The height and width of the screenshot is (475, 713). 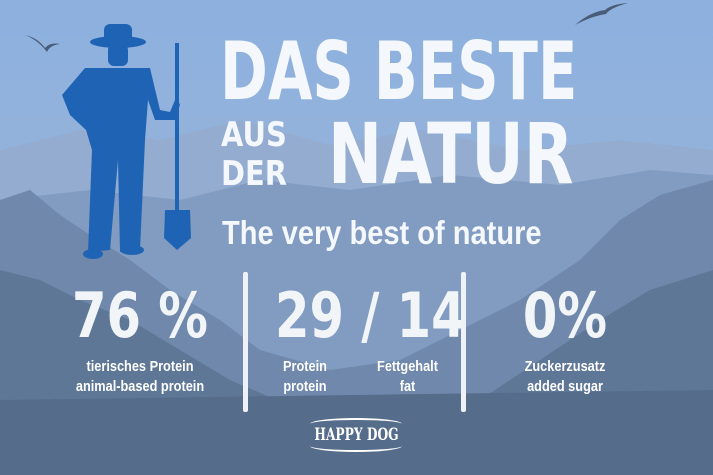 I want to click on logo-text: HAPPY DOG, so click(x=356, y=435).